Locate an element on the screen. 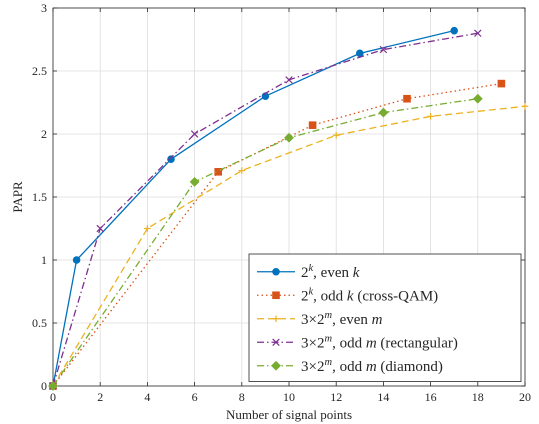 This screenshot has width=539, height=424. x-tick-label: 18 is located at coordinates (478, 397).